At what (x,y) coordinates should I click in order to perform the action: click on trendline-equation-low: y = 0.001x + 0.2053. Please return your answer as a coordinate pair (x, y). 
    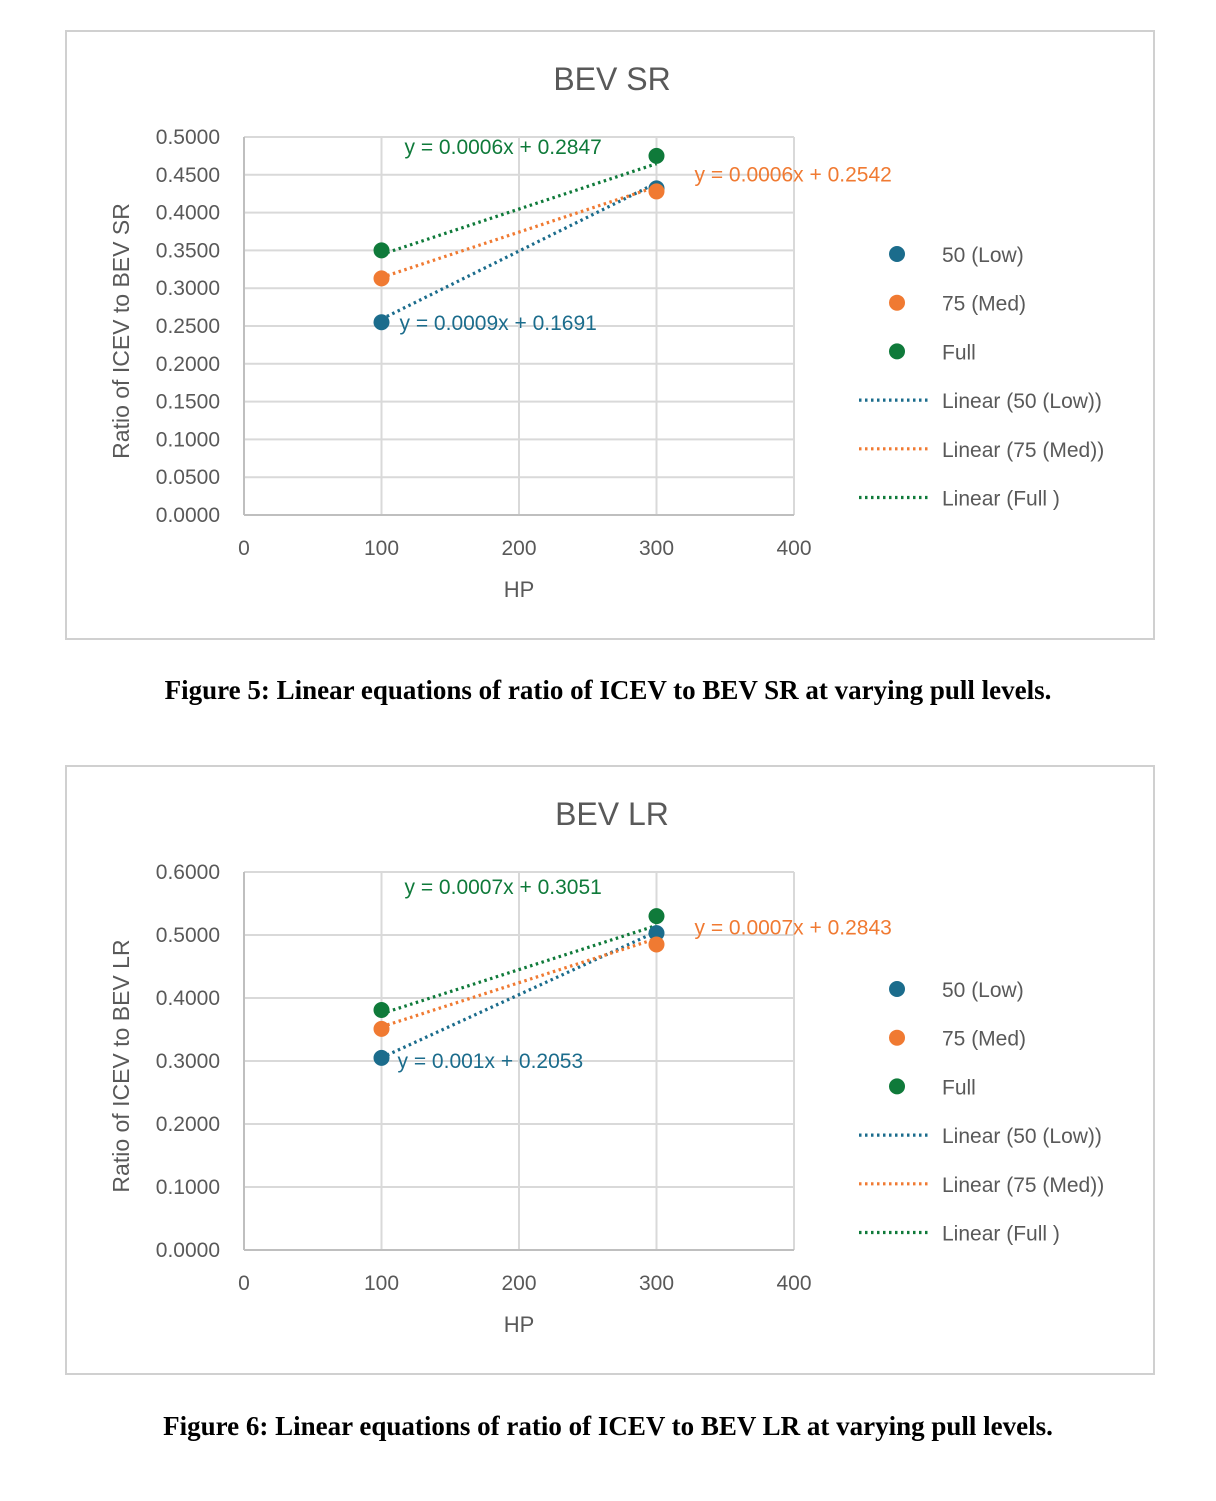
    Looking at the image, I should click on (491, 1061).